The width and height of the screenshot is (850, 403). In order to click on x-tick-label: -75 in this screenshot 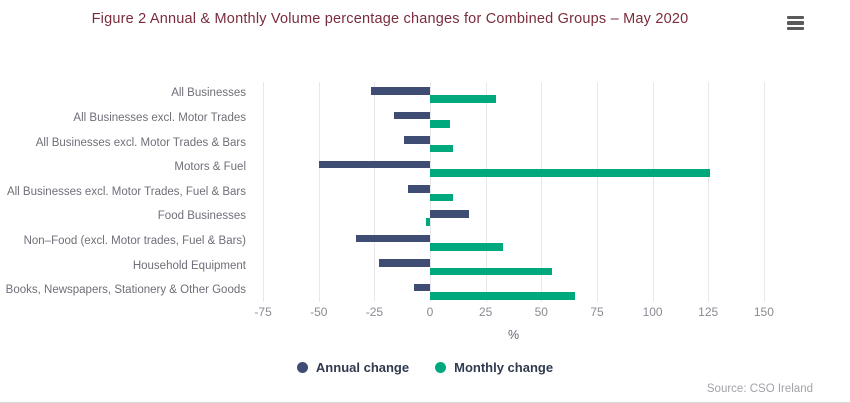, I will do `click(263, 312)`.